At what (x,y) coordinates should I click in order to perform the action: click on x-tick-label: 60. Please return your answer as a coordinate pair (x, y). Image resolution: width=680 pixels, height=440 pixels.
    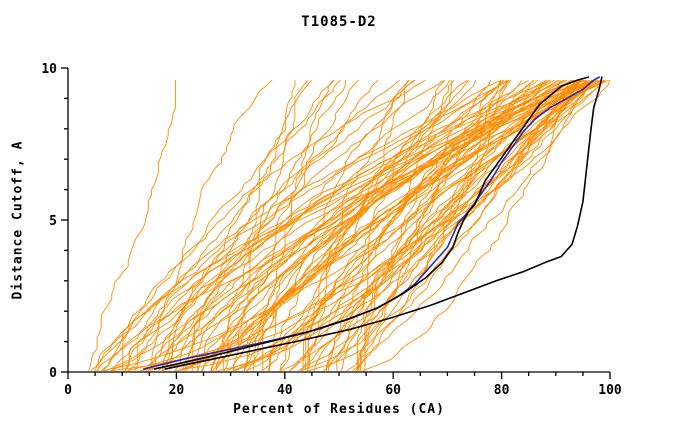
    Looking at the image, I should click on (393, 390).